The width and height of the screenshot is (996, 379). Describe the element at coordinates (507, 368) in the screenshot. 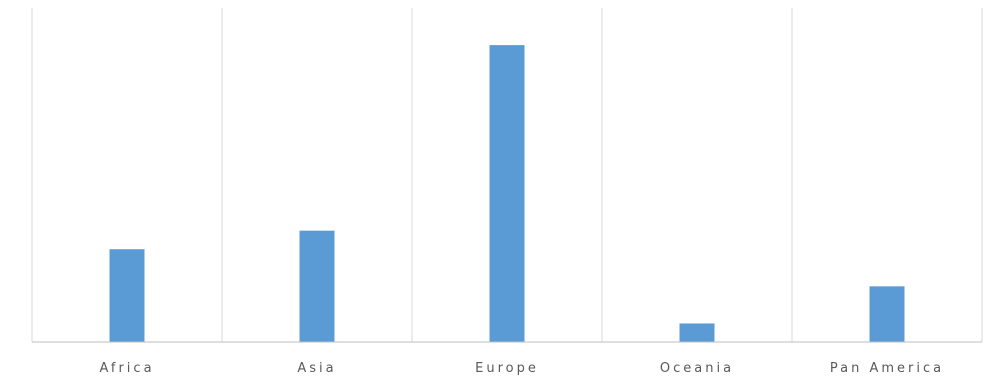

I see `x-tick-label: Europe` at that location.